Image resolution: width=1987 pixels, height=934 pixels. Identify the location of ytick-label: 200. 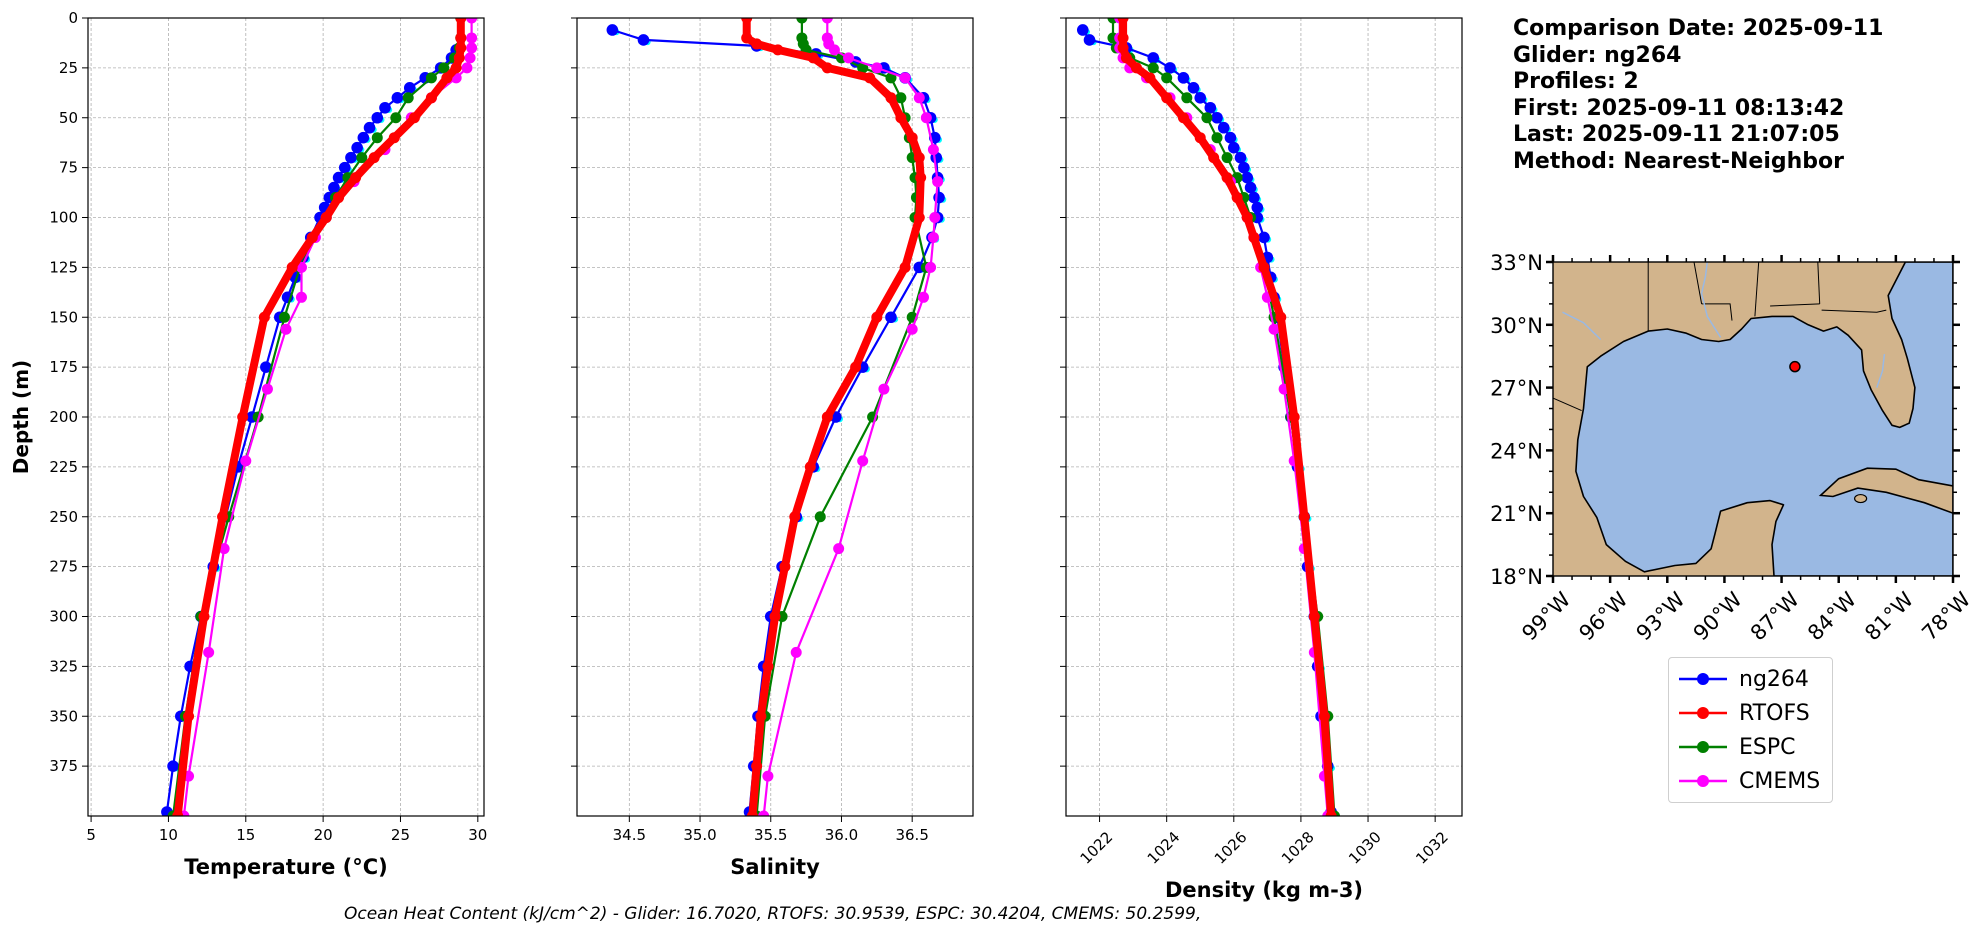
(63, 417).